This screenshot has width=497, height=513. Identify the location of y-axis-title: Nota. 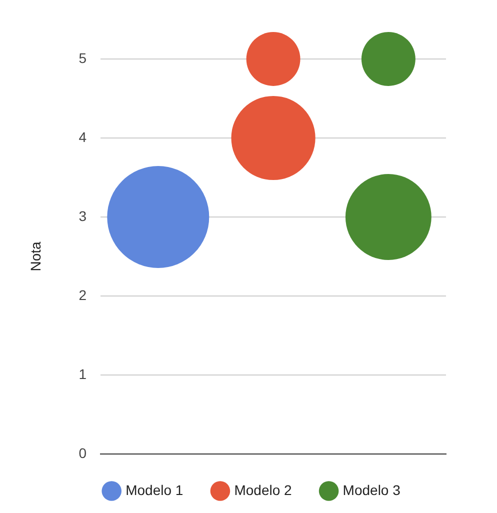
(35, 257).